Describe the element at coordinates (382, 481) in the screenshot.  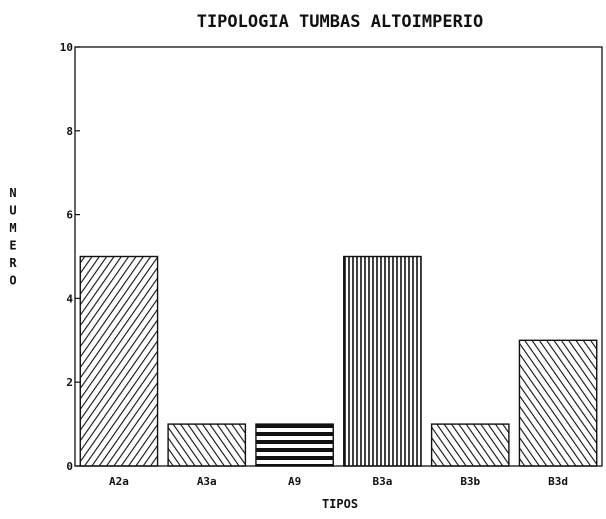
I see `x-tick-label: B3a` at that location.